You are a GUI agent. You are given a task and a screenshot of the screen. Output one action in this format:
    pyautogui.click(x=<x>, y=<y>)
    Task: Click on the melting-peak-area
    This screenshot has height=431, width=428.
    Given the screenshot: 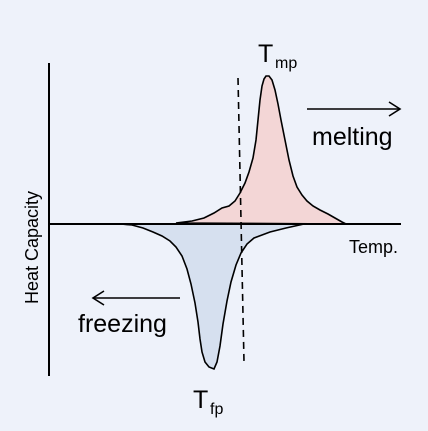 What is the action you would take?
    pyautogui.click(x=261, y=150)
    